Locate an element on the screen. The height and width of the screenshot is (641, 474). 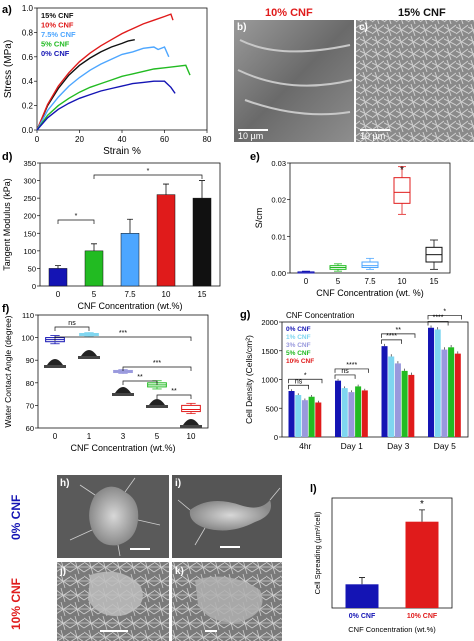
chart-f-frame is located at coordinates (123, 371).